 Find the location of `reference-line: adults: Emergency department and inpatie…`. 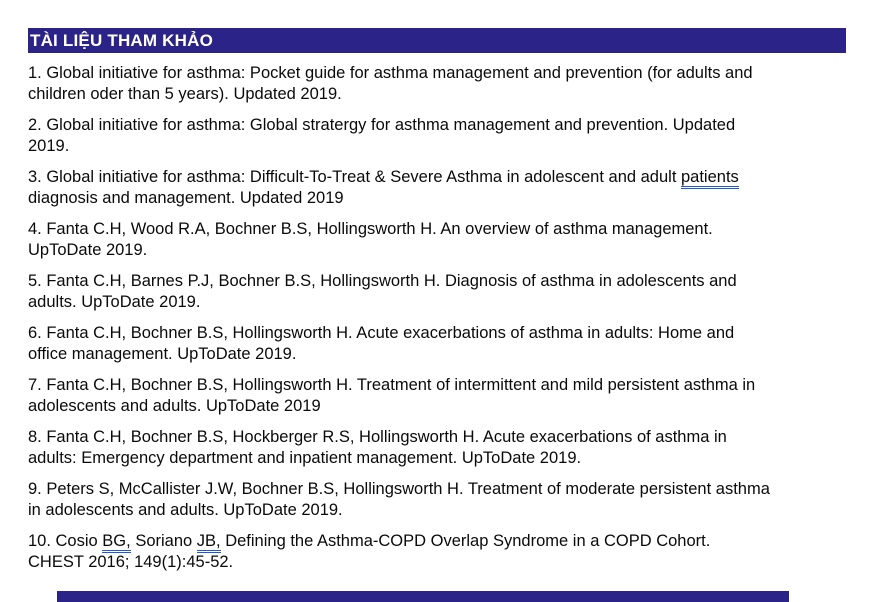

reference-line: adults: Emergency department and inpatie… is located at coordinates (439, 458).